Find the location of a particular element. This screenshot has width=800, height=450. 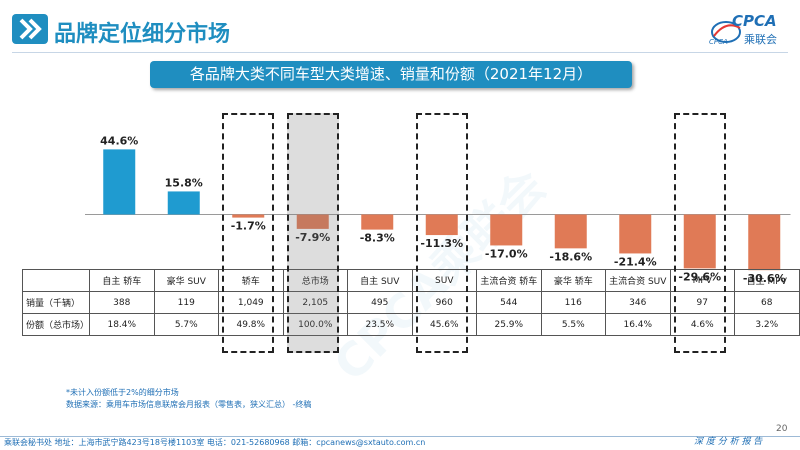

table-cell: 3.2% is located at coordinates (767, 324).